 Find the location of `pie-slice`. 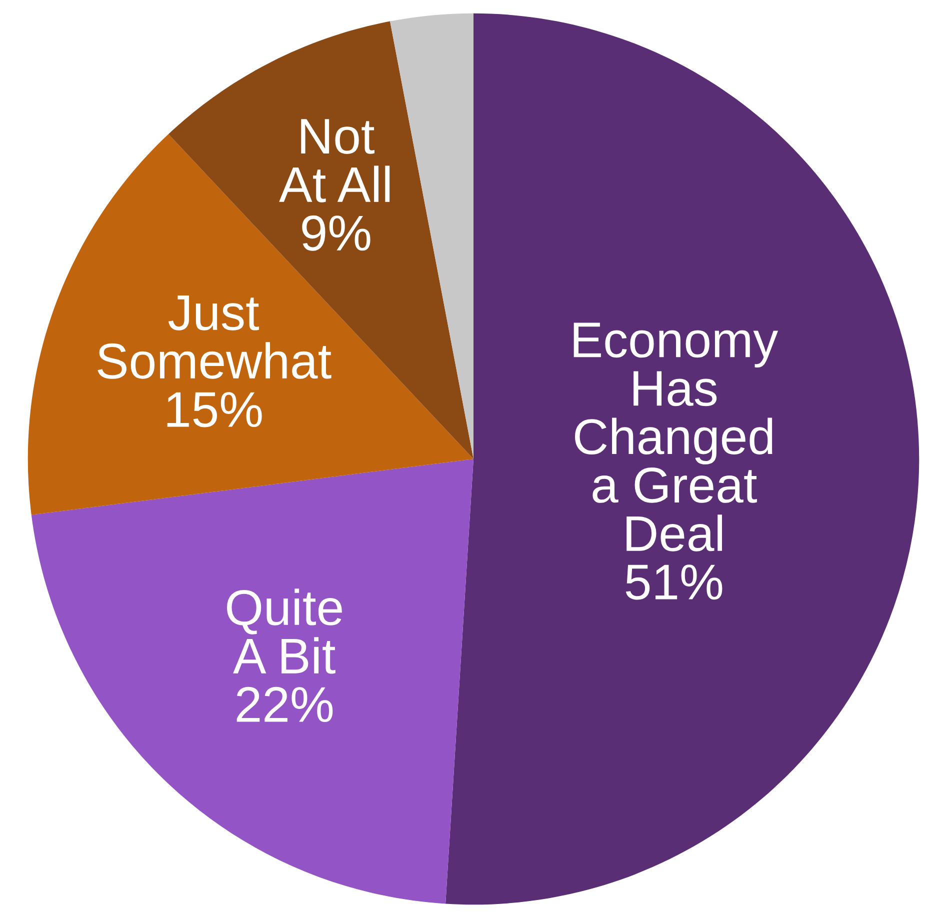

pie-slice is located at coordinates (432, 236).